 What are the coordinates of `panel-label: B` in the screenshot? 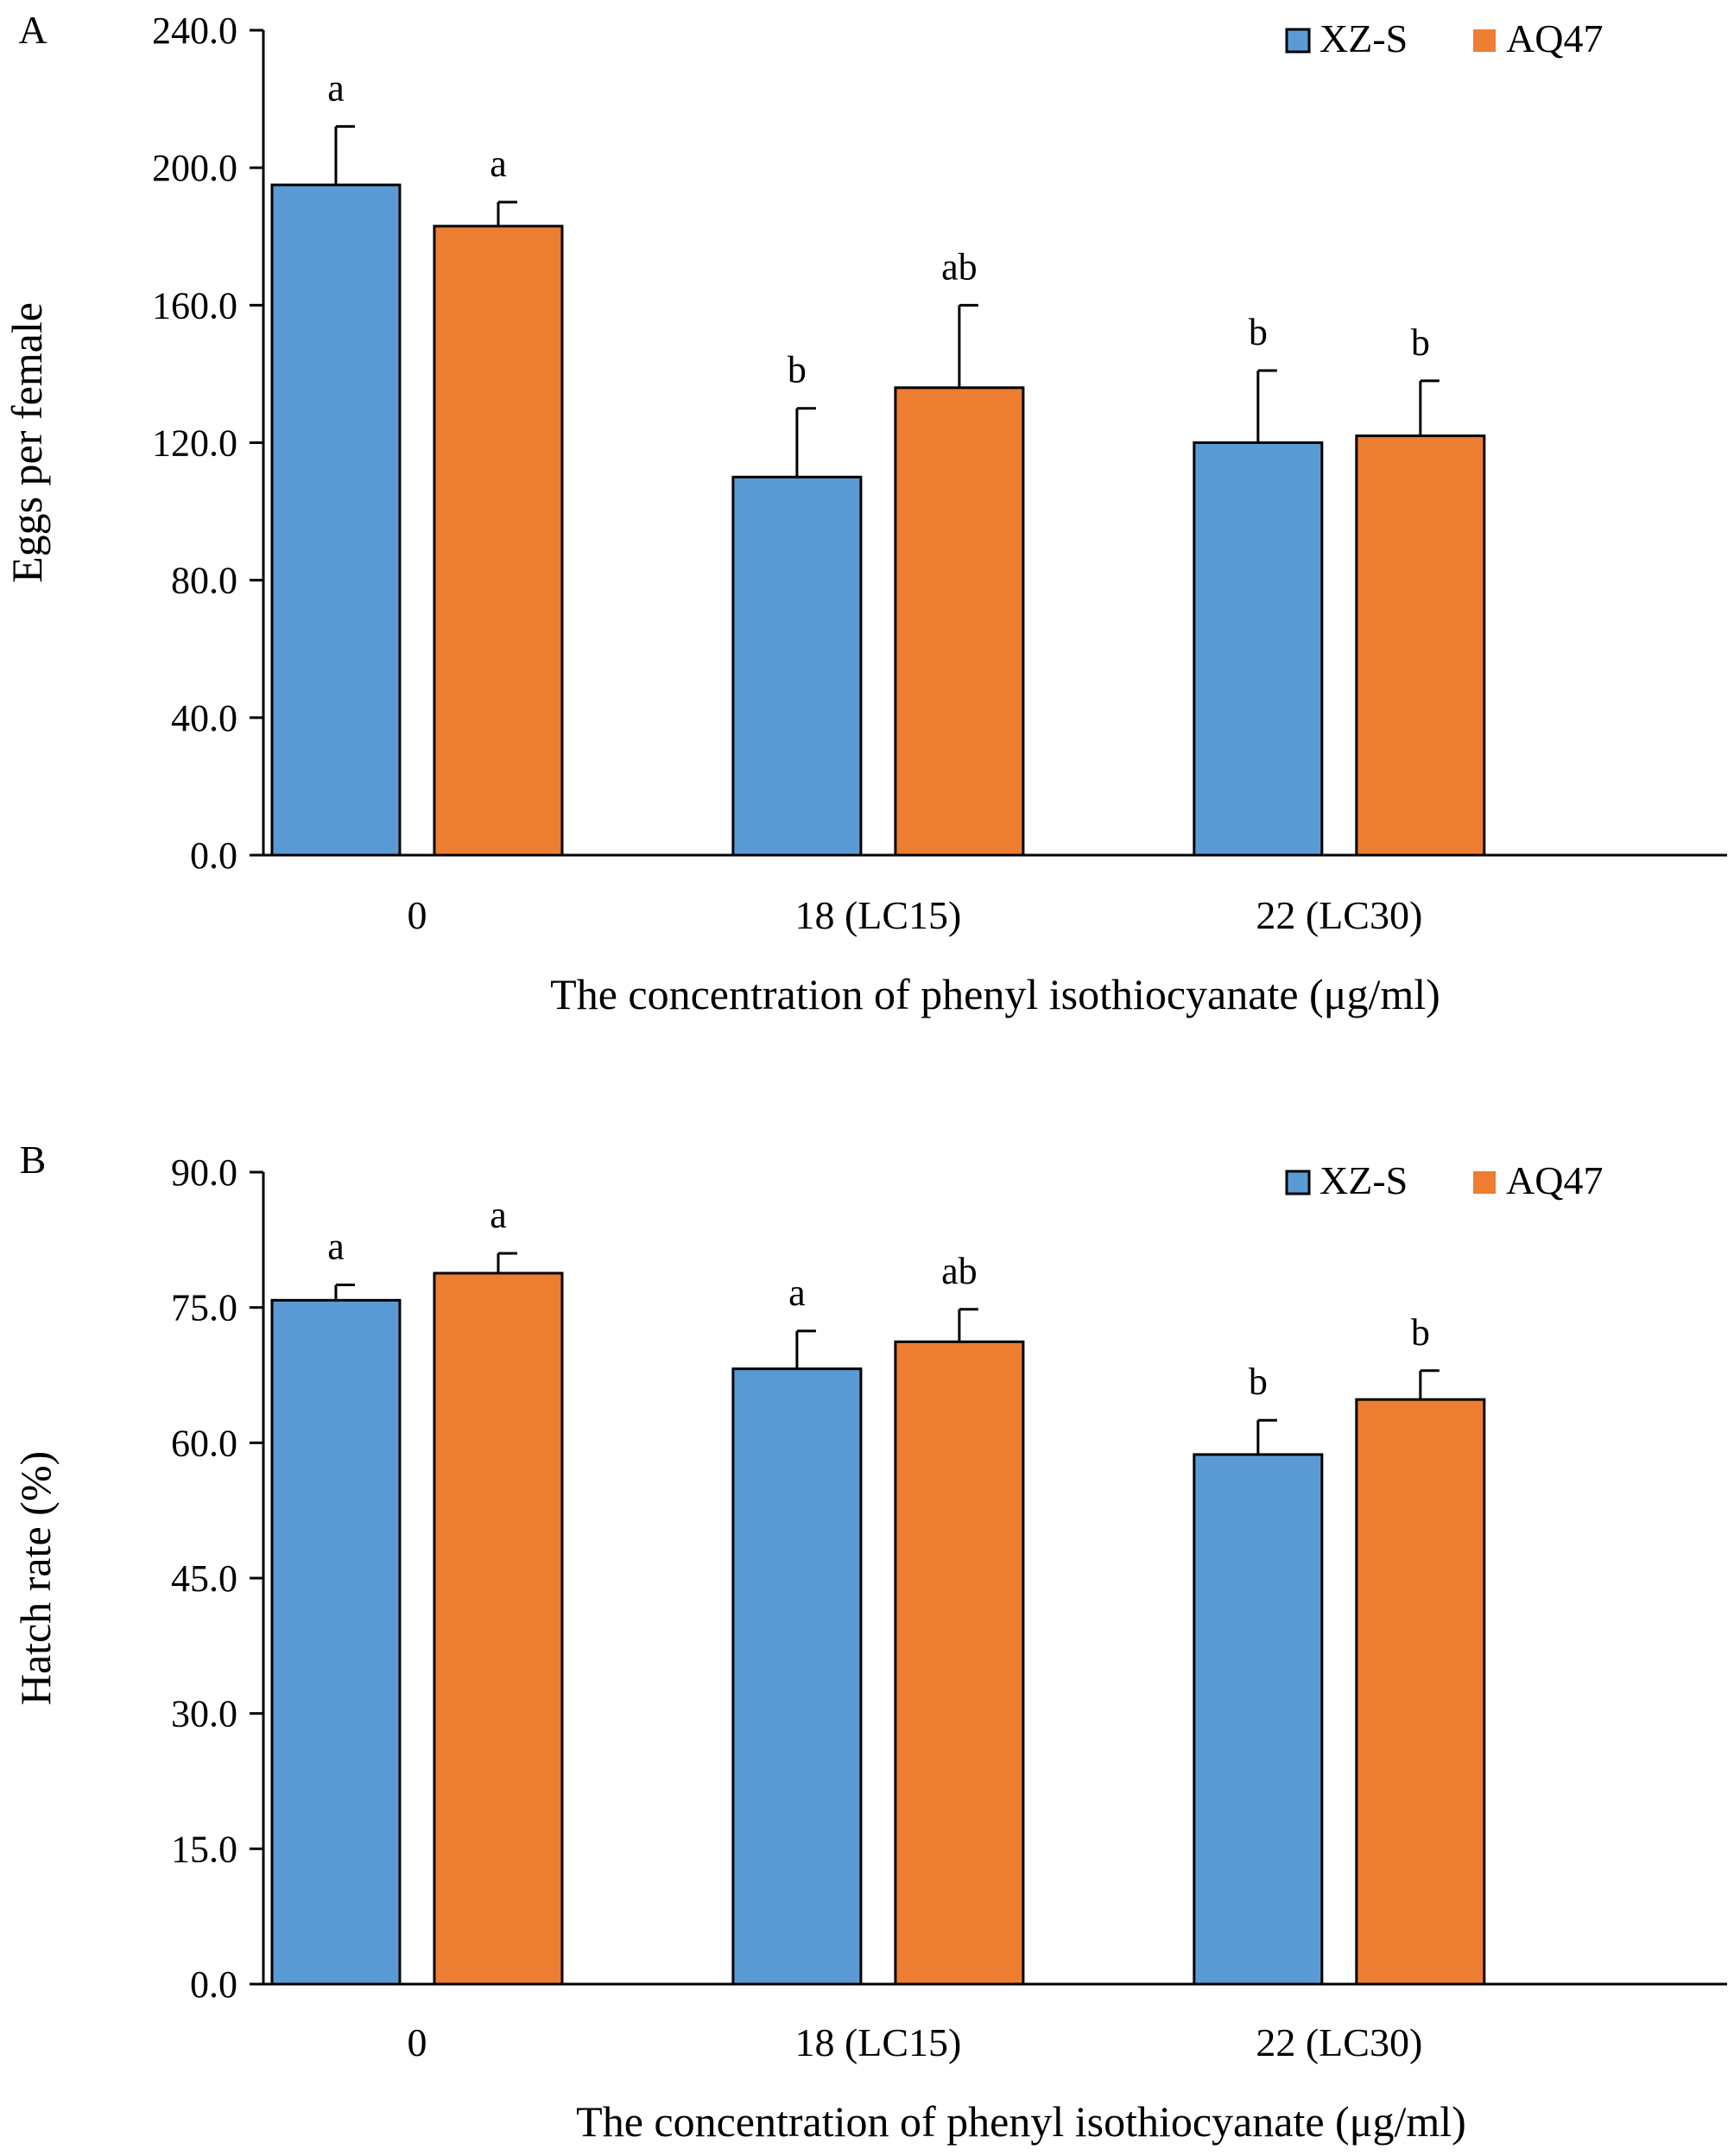 It's located at (34, 1160).